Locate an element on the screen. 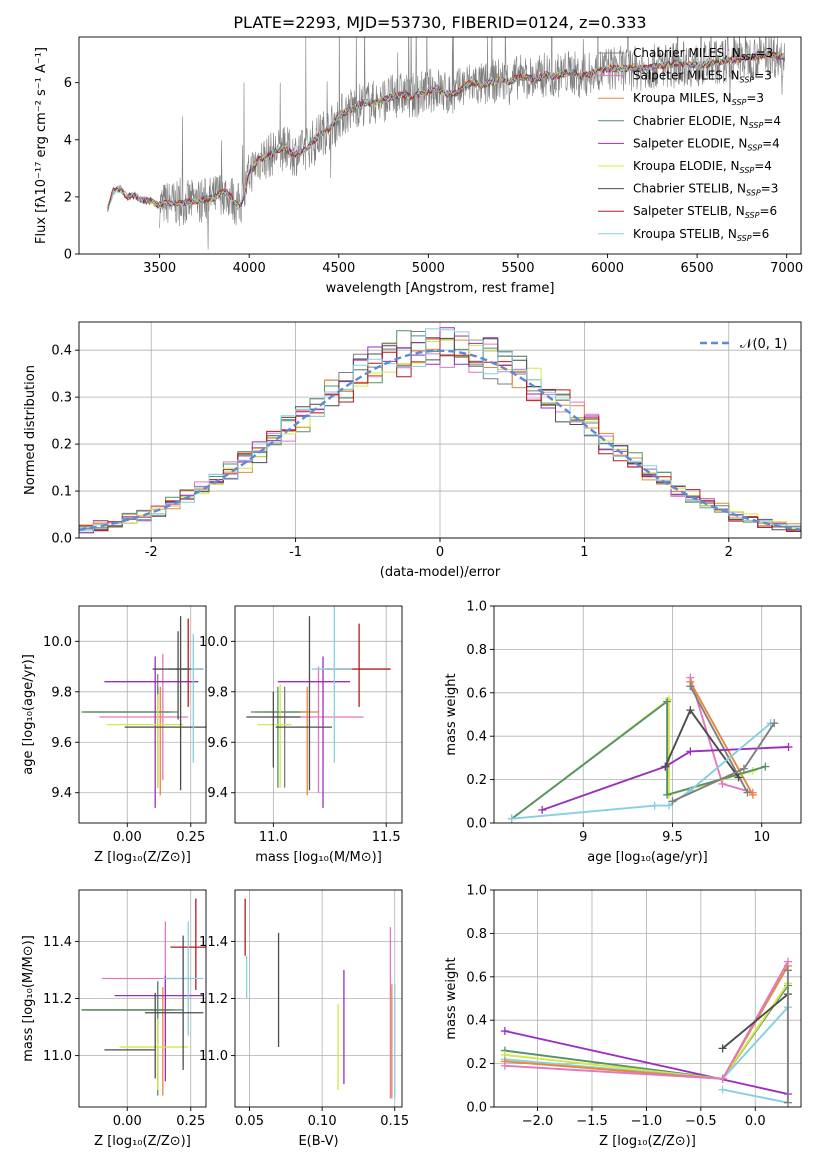  x-tick-label: −0.5 is located at coordinates (701, 1121).